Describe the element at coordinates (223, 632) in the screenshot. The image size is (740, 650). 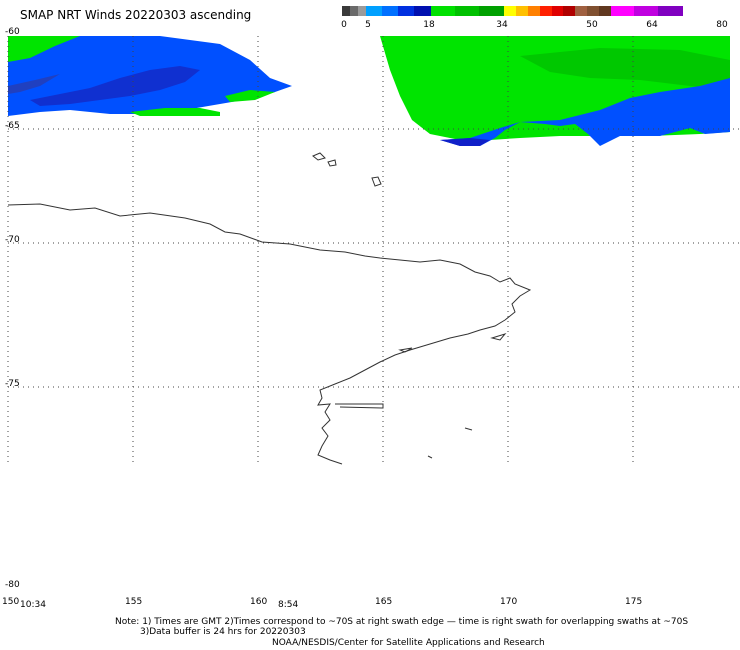
I see `note-line-2: 3)Data buffer is 24 hrs for 20220303` at that location.